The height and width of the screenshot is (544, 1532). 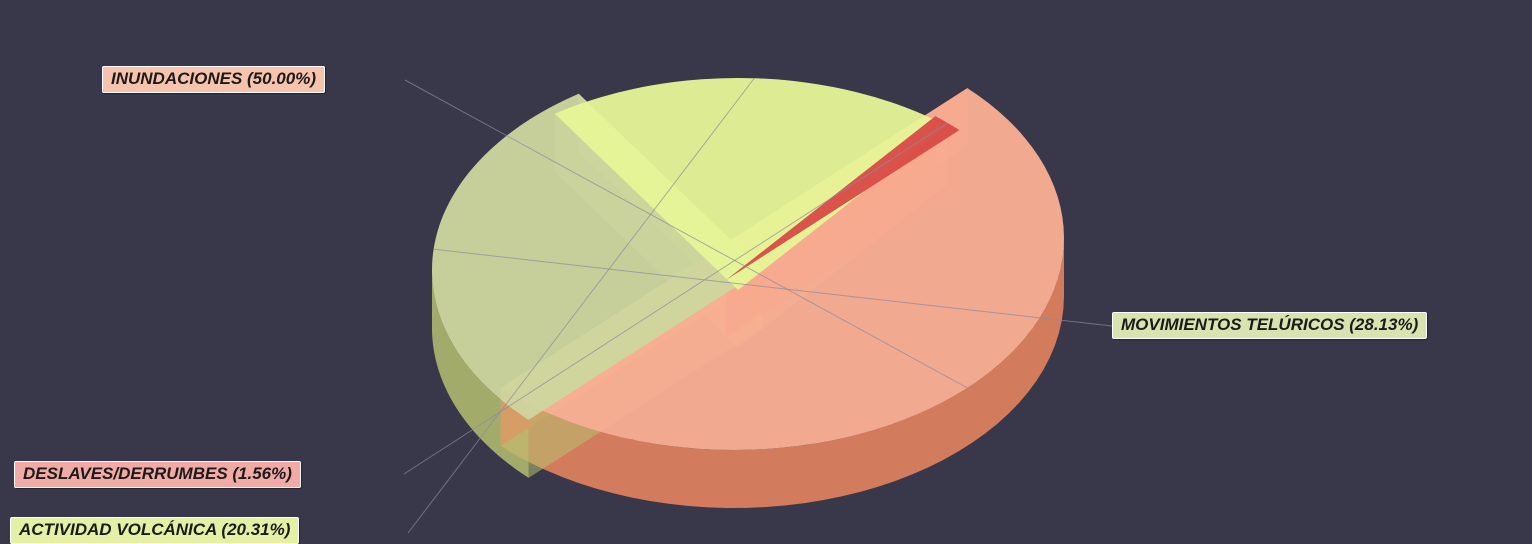 What do you see at coordinates (843, 198) in the screenshot?
I see `slice-top-deslaves-derrumbes` at bounding box center [843, 198].